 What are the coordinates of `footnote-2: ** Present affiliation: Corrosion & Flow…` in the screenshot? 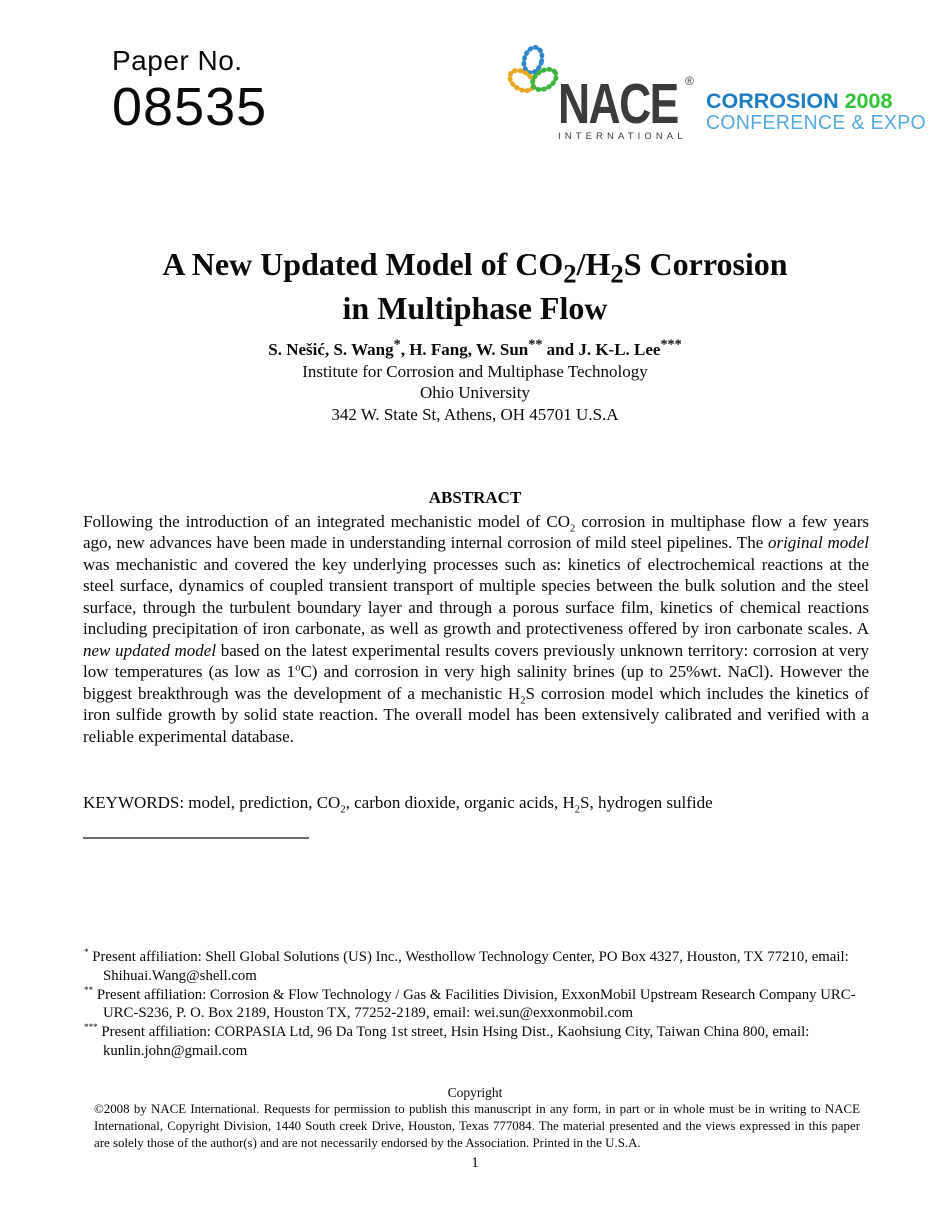 It's located at (470, 1003).